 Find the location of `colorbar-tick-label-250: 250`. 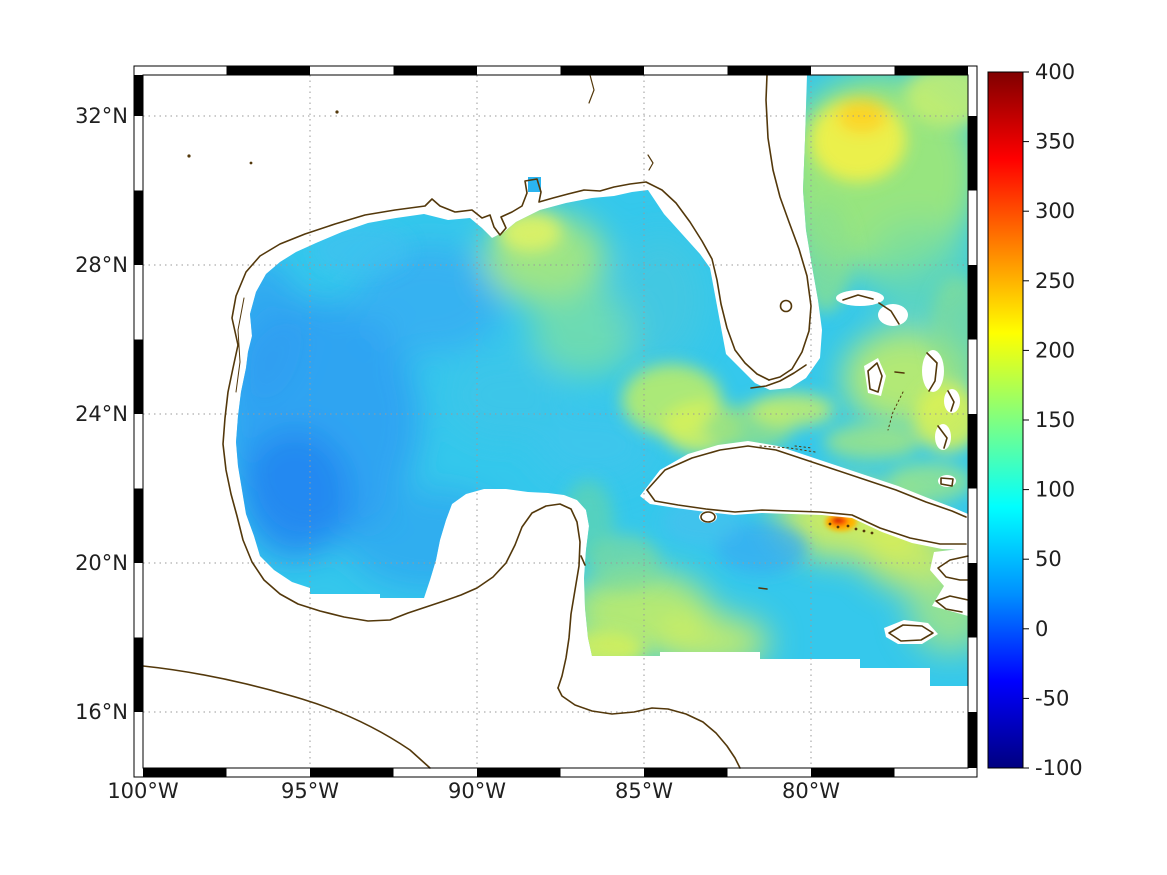

colorbar-tick-label-250: 250 is located at coordinates (1055, 281).